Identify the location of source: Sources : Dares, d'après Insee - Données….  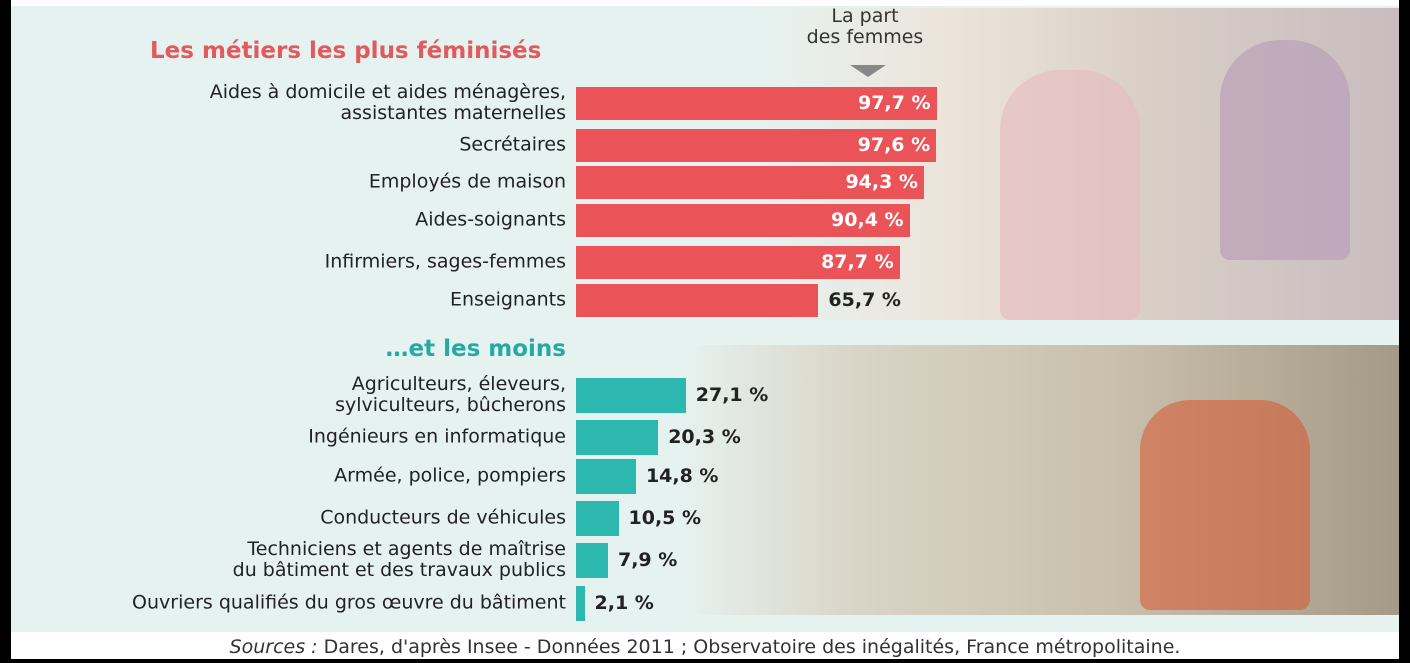
(705, 647).